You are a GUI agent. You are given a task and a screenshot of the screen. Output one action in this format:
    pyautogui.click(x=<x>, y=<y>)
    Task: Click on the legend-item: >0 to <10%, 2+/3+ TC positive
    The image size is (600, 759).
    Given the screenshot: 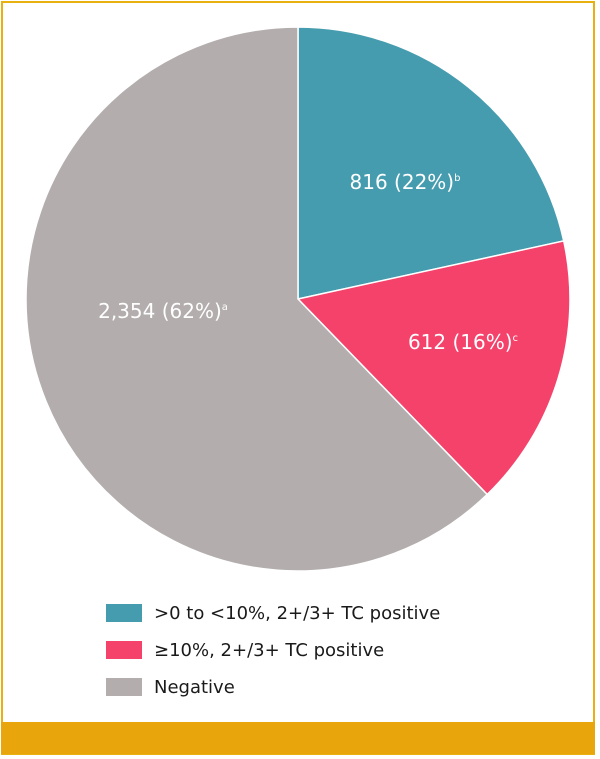 What is the action you would take?
    pyautogui.click(x=316, y=613)
    